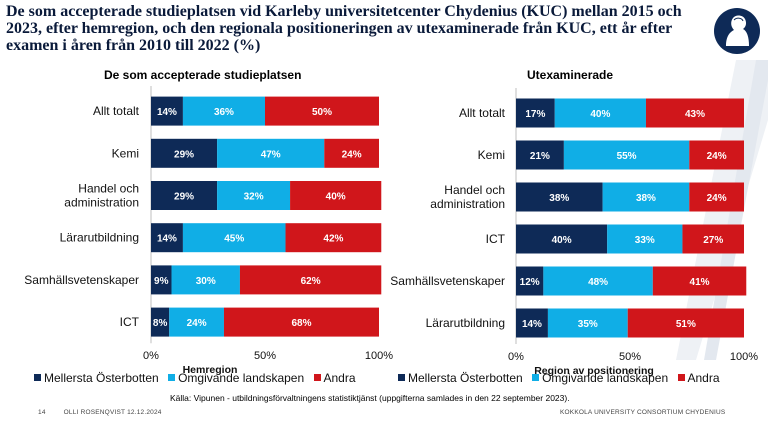 The width and height of the screenshot is (768, 432). I want to click on data-label: 41%, so click(700, 282).